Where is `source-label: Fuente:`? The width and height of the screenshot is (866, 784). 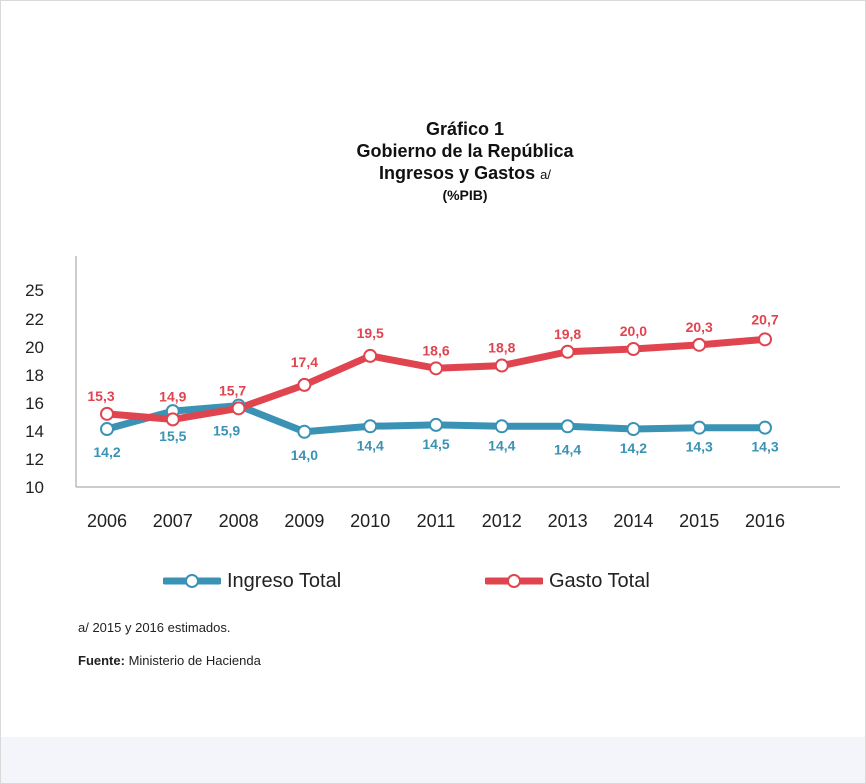
source-label: Fuente: is located at coordinates (101, 660).